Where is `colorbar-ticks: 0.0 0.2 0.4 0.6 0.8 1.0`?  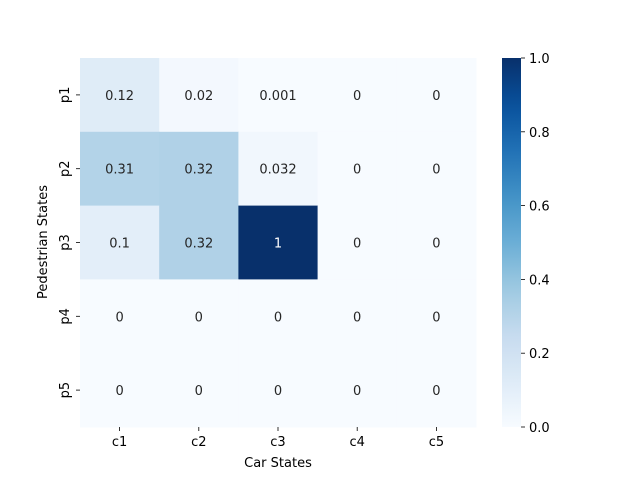
colorbar-ticks: 0.0 0.2 0.4 0.6 0.8 1.0 is located at coordinates (535, 244).